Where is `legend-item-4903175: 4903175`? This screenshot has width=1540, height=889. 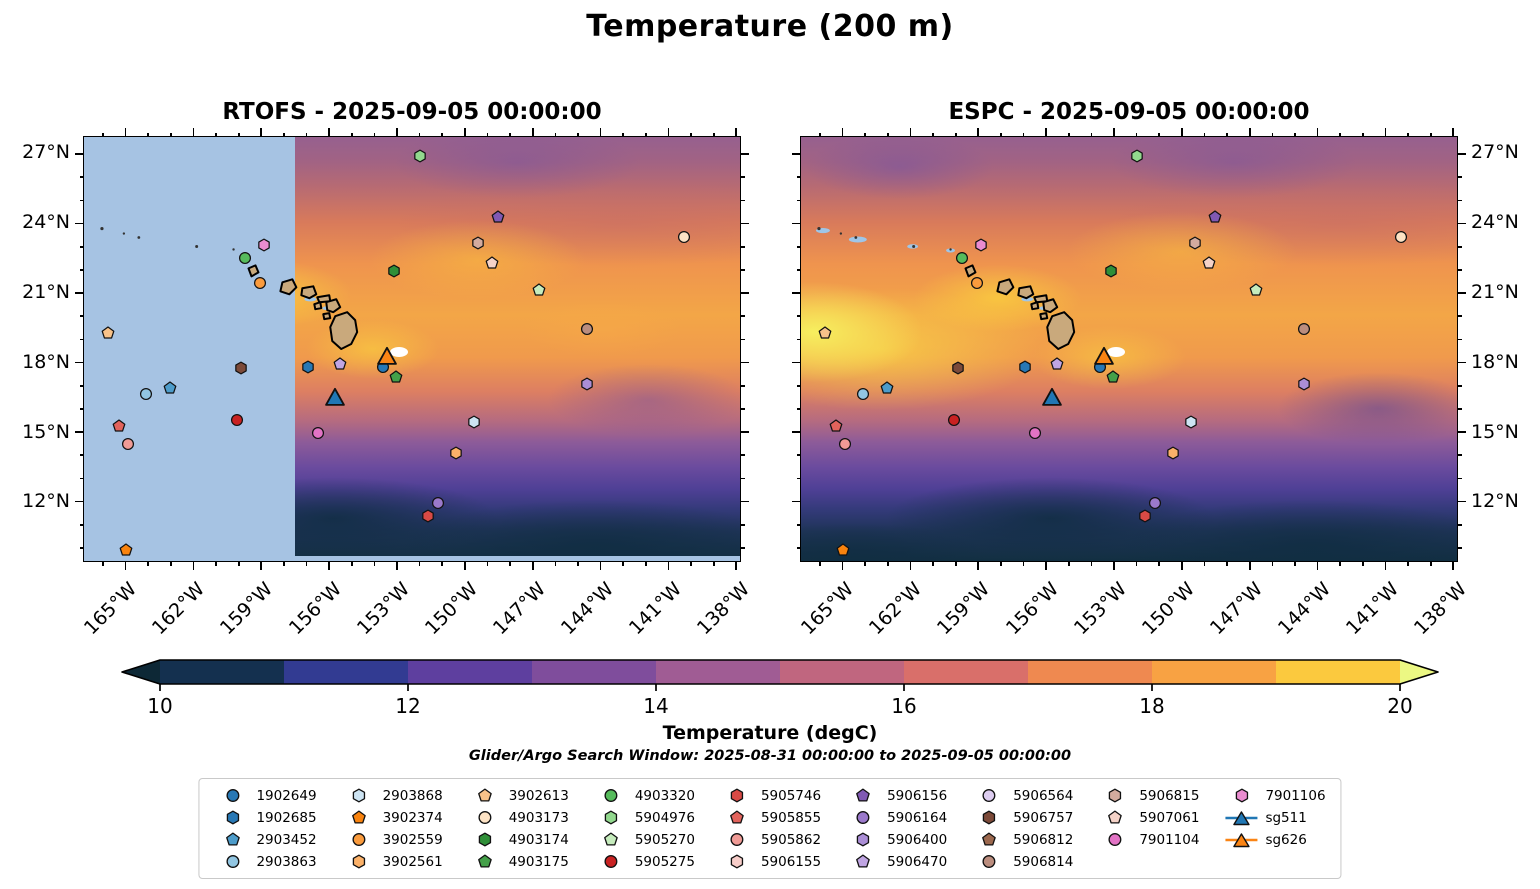
legend-item-4903175: 4903175 is located at coordinates (518, 861).